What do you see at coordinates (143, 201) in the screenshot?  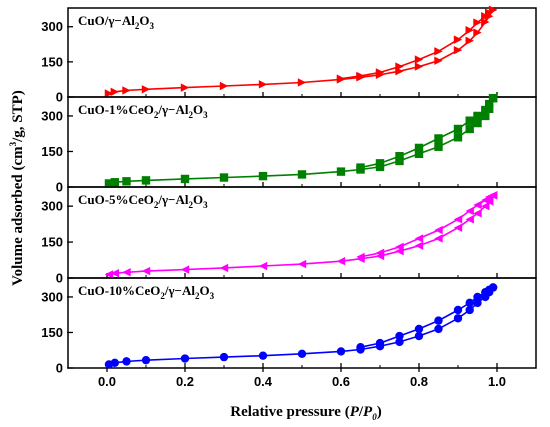 I see `panel-label: CuO-5%CeO2/γ−Al2O3` at bounding box center [143, 201].